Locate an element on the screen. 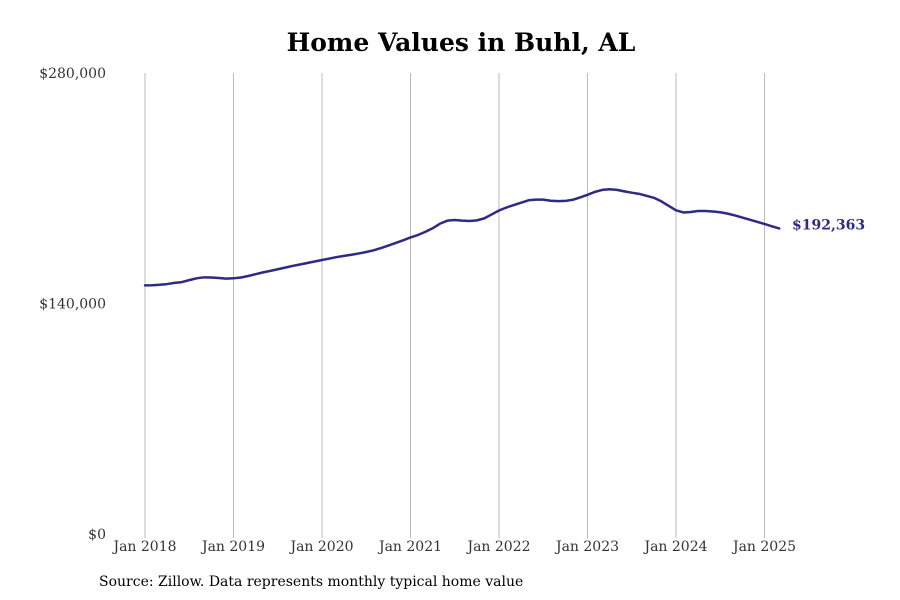  x-tick-label: Jan 2024 is located at coordinates (674, 547).